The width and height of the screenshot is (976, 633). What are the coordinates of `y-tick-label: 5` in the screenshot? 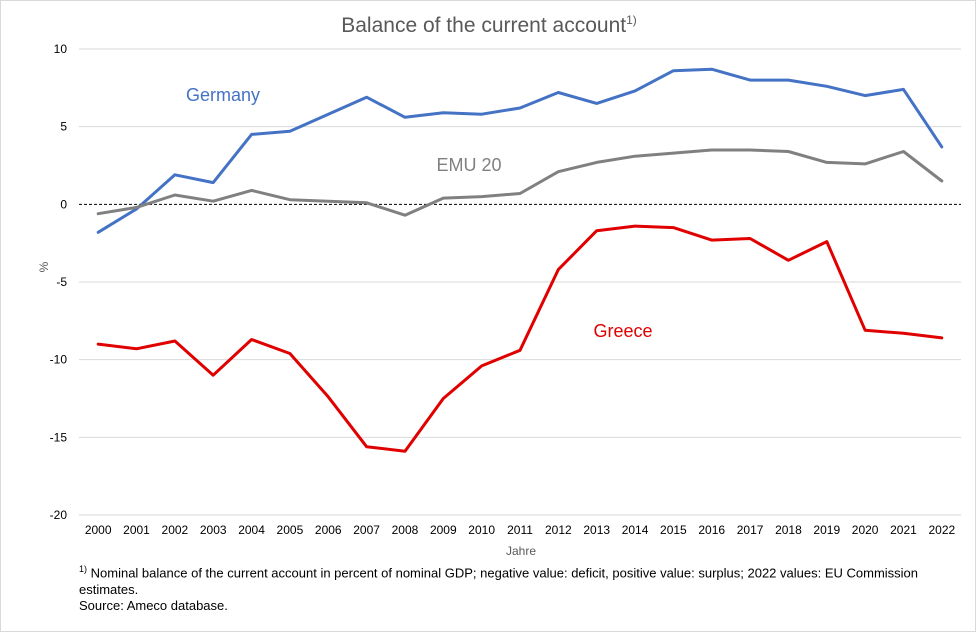 It's located at (63, 127).